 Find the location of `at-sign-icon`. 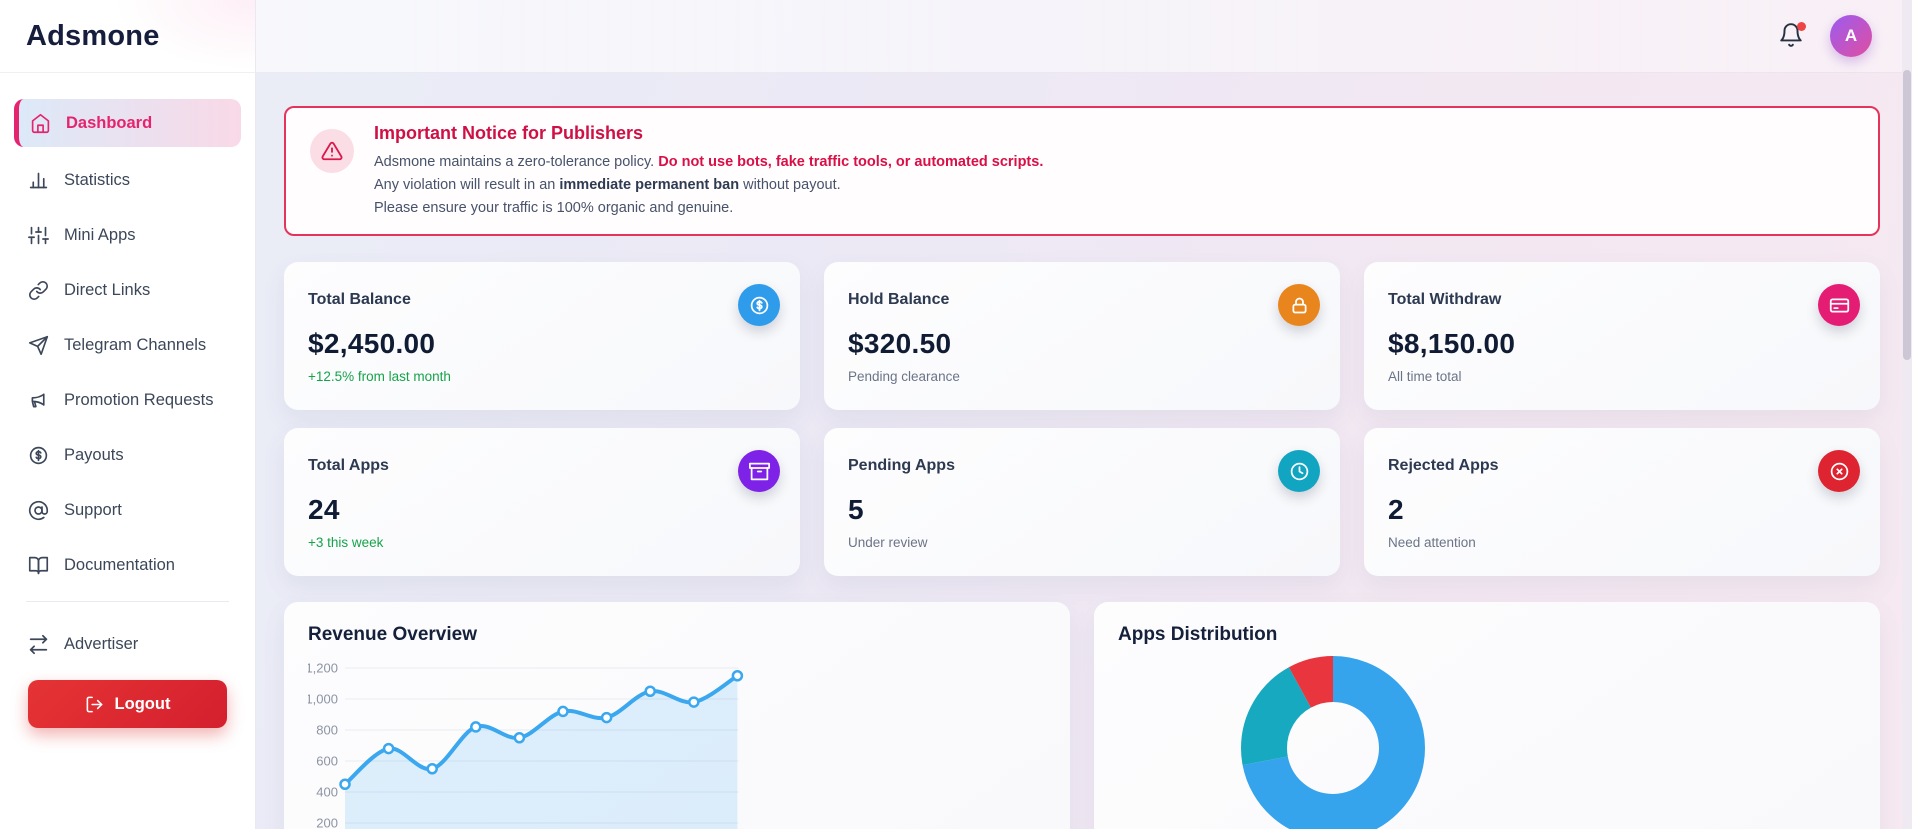

at-sign-icon is located at coordinates (38, 510).